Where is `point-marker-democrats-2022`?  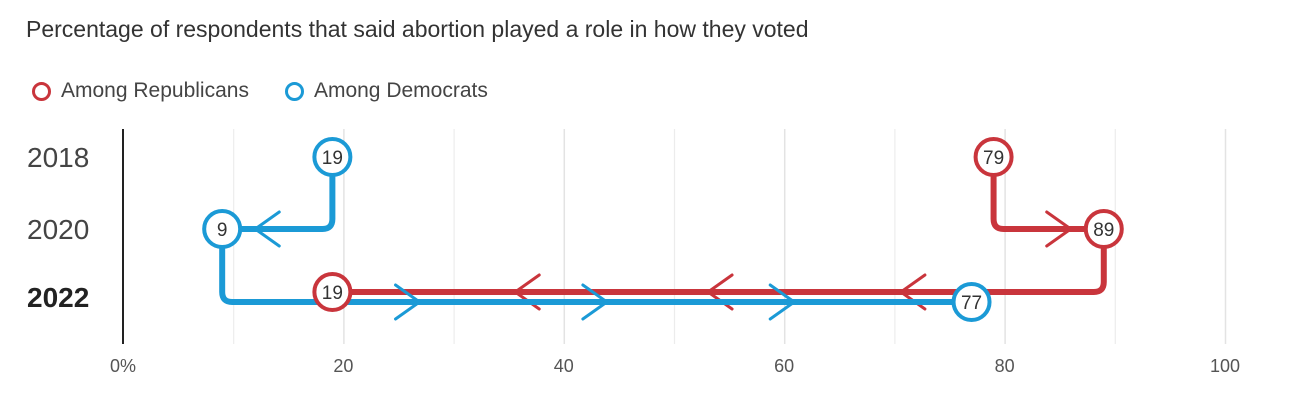
point-marker-democrats-2022 is located at coordinates (971, 302).